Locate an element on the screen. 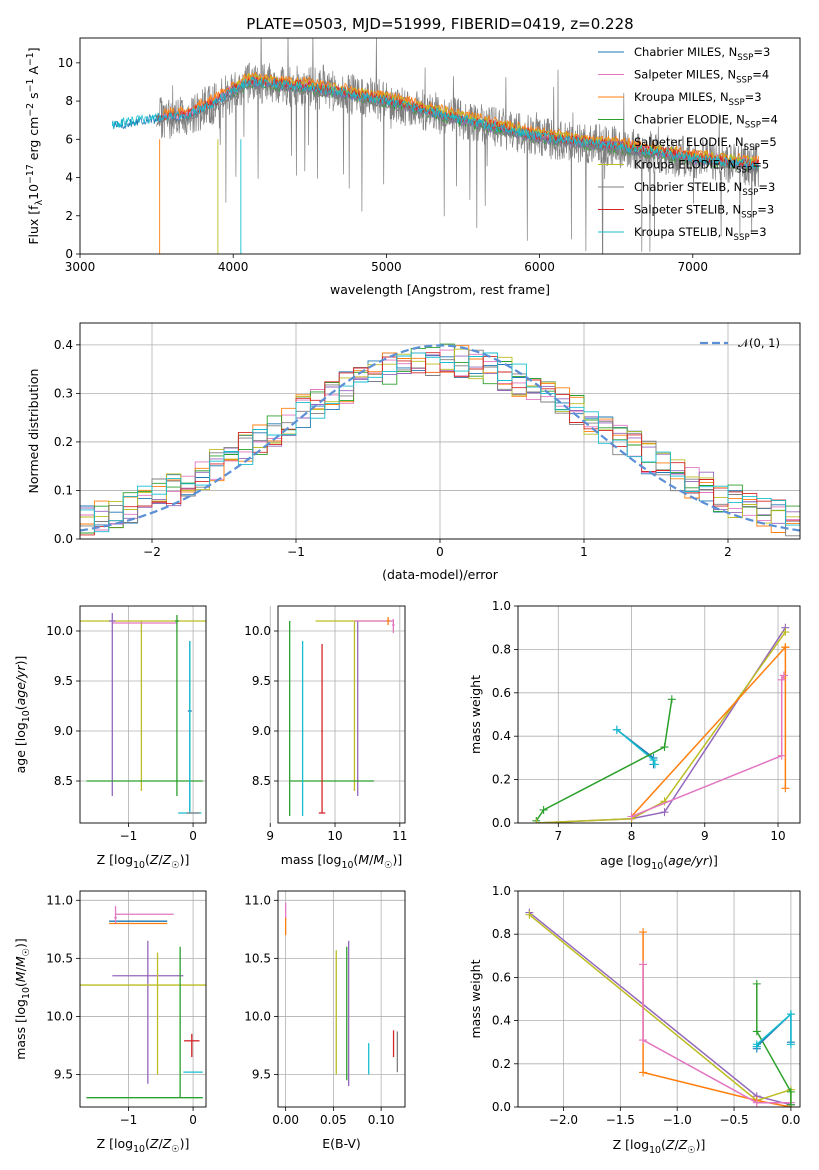 The image size is (819, 1170). y-tick-label: 10.5 is located at coordinates (257, 958).